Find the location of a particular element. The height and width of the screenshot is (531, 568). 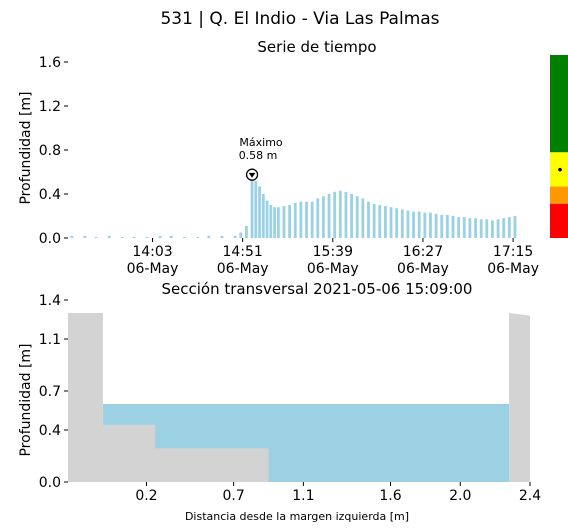

time-series-y-ticks: 0.0 0.4 0.8 1.2 1.6 is located at coordinates (53, 151).